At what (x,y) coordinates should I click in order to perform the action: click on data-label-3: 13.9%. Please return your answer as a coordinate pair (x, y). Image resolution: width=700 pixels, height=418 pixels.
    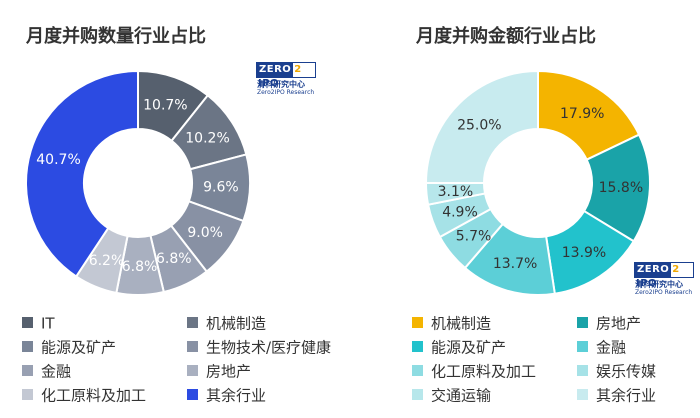
    Looking at the image, I should click on (584, 253).